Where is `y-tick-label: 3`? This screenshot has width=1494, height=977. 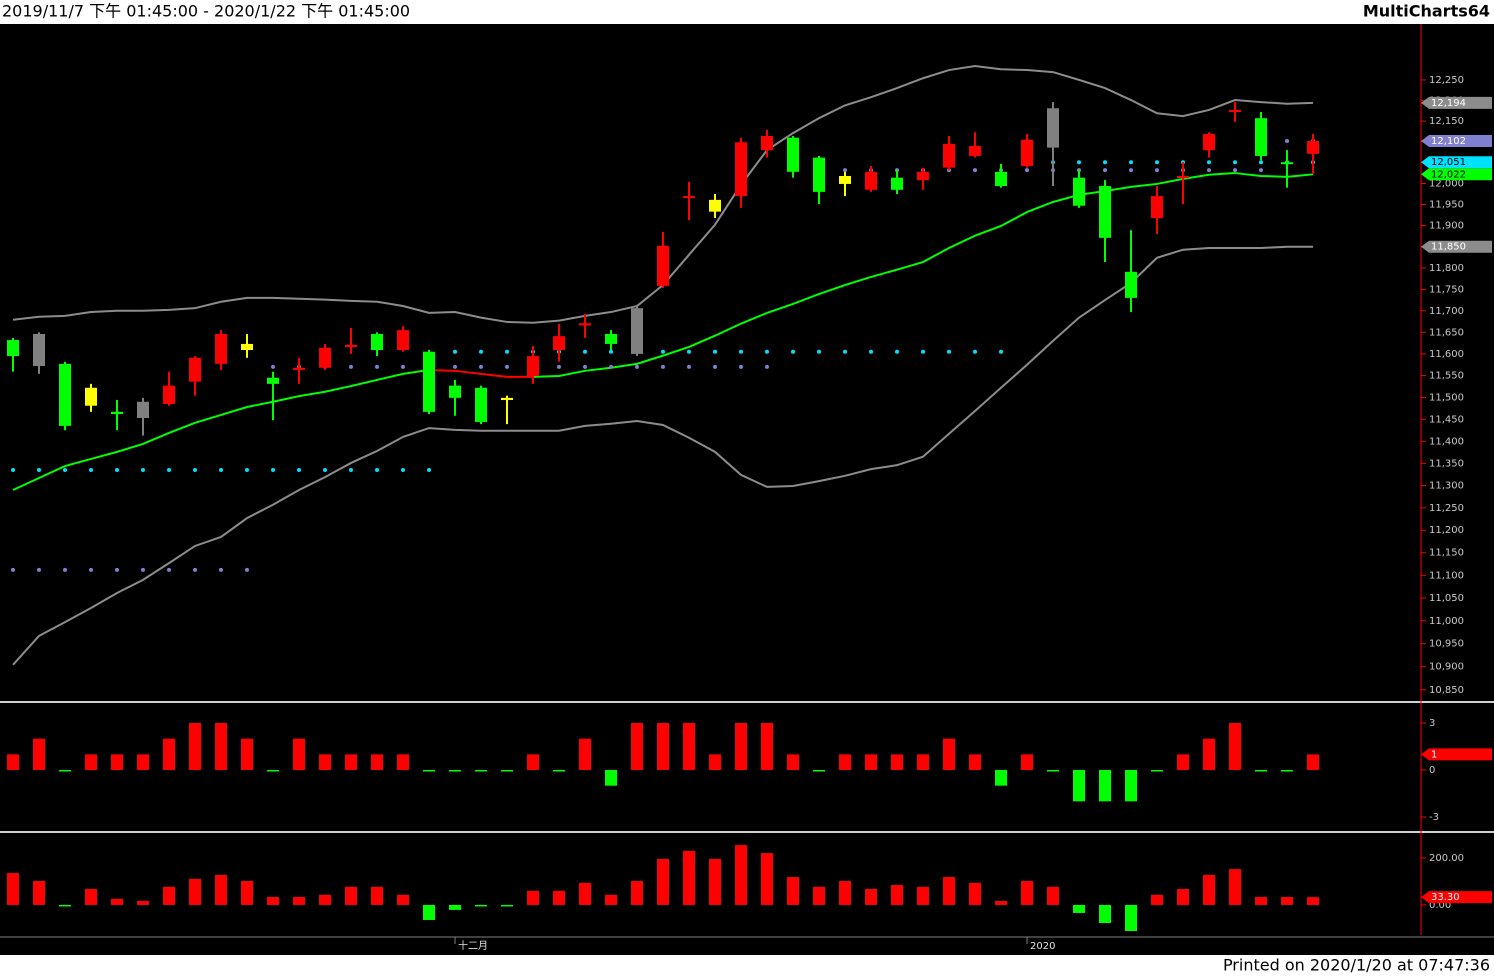 y-tick-label: 3 is located at coordinates (1432, 723).